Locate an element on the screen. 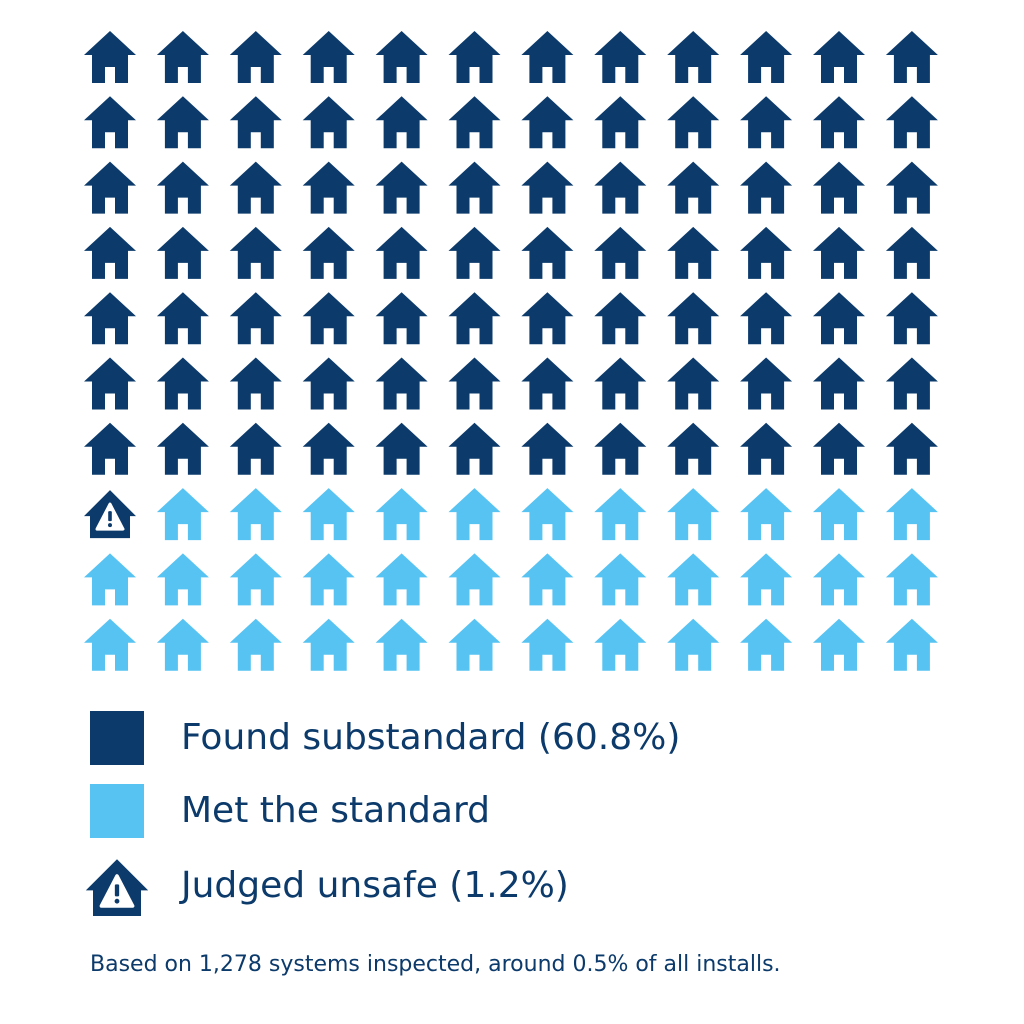 This screenshot has width=1024, height=1024. legend-item-substandard: Found substandard (60.8%) is located at coordinates (535, 738).